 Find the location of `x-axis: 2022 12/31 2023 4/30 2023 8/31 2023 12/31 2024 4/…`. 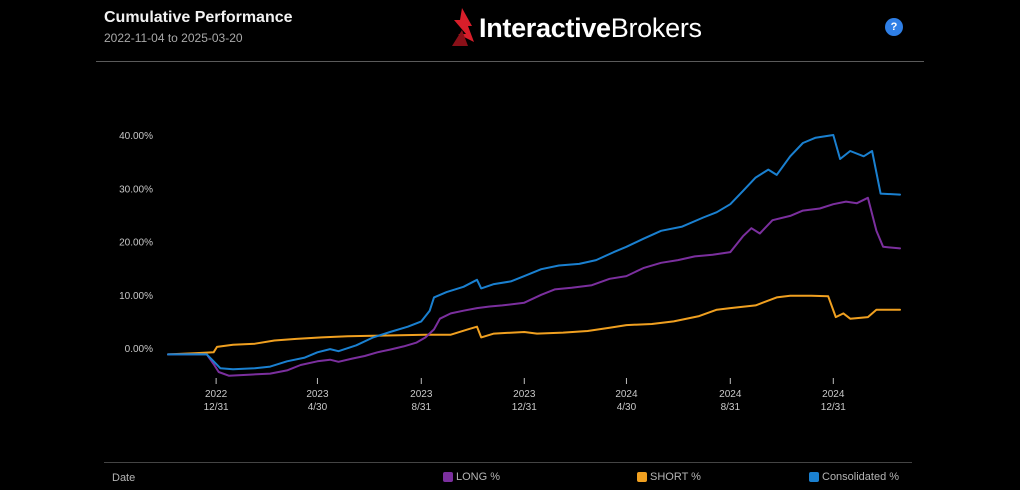

x-axis: 2022 12/31 2023 4/30 2023 8/31 2023 12/31 2024 4/… is located at coordinates (525, 401).